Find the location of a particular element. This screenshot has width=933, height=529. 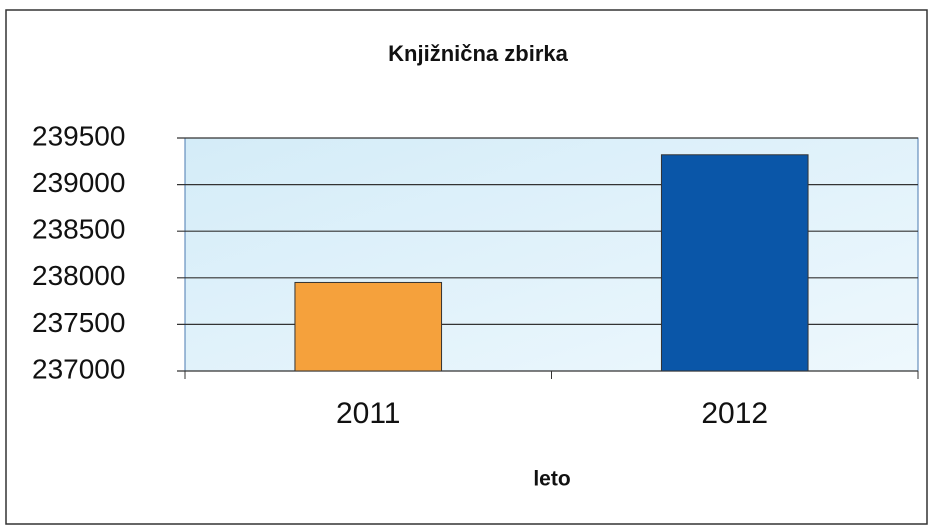

x-tick-label: 2012 is located at coordinates (734, 413).